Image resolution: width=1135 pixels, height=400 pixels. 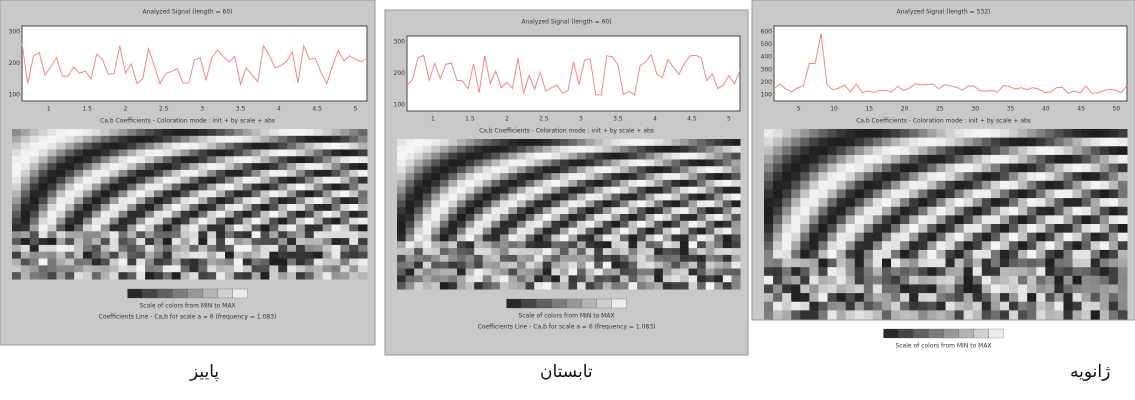 I want to click on y-tick-label: 200, so click(x=15, y=63).